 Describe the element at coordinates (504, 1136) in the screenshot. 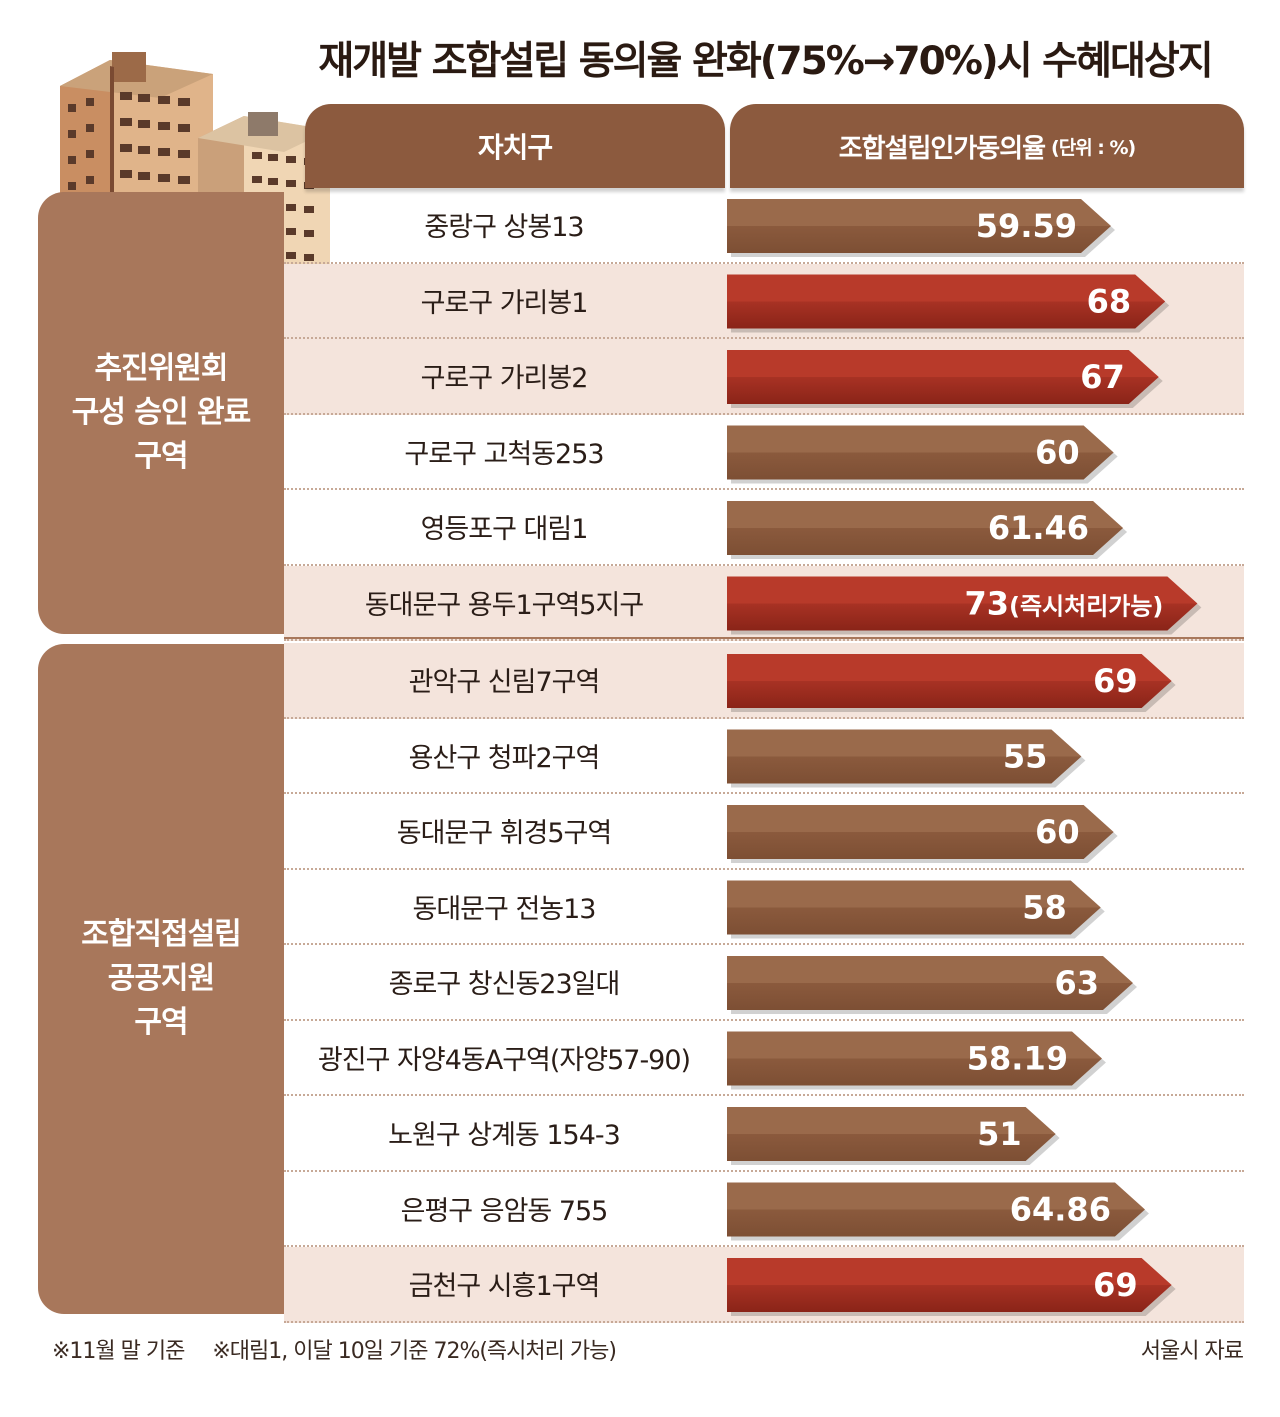

I see `district-label: 노원구 상계동 154-3` at that location.